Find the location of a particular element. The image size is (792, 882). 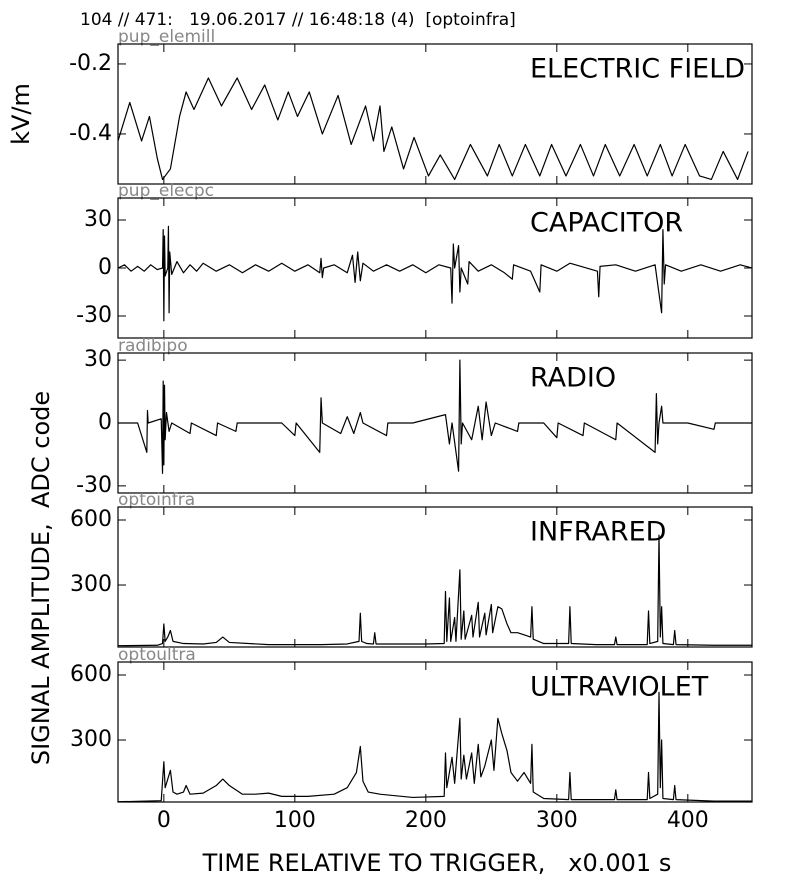

panel-title: RADIO is located at coordinates (573, 378).